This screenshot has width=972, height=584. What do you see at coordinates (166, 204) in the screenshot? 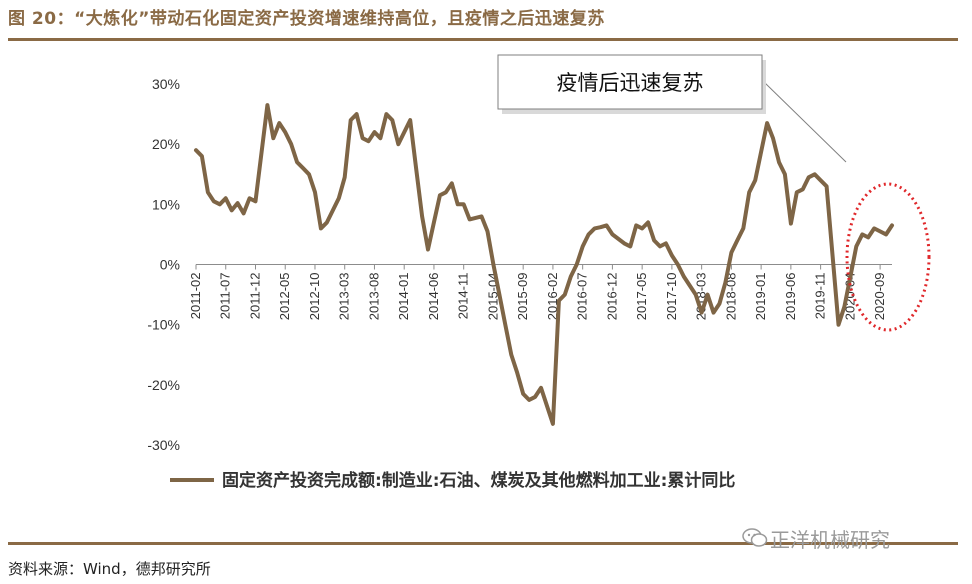
I see `y-tick-label: 10%` at bounding box center [166, 204].